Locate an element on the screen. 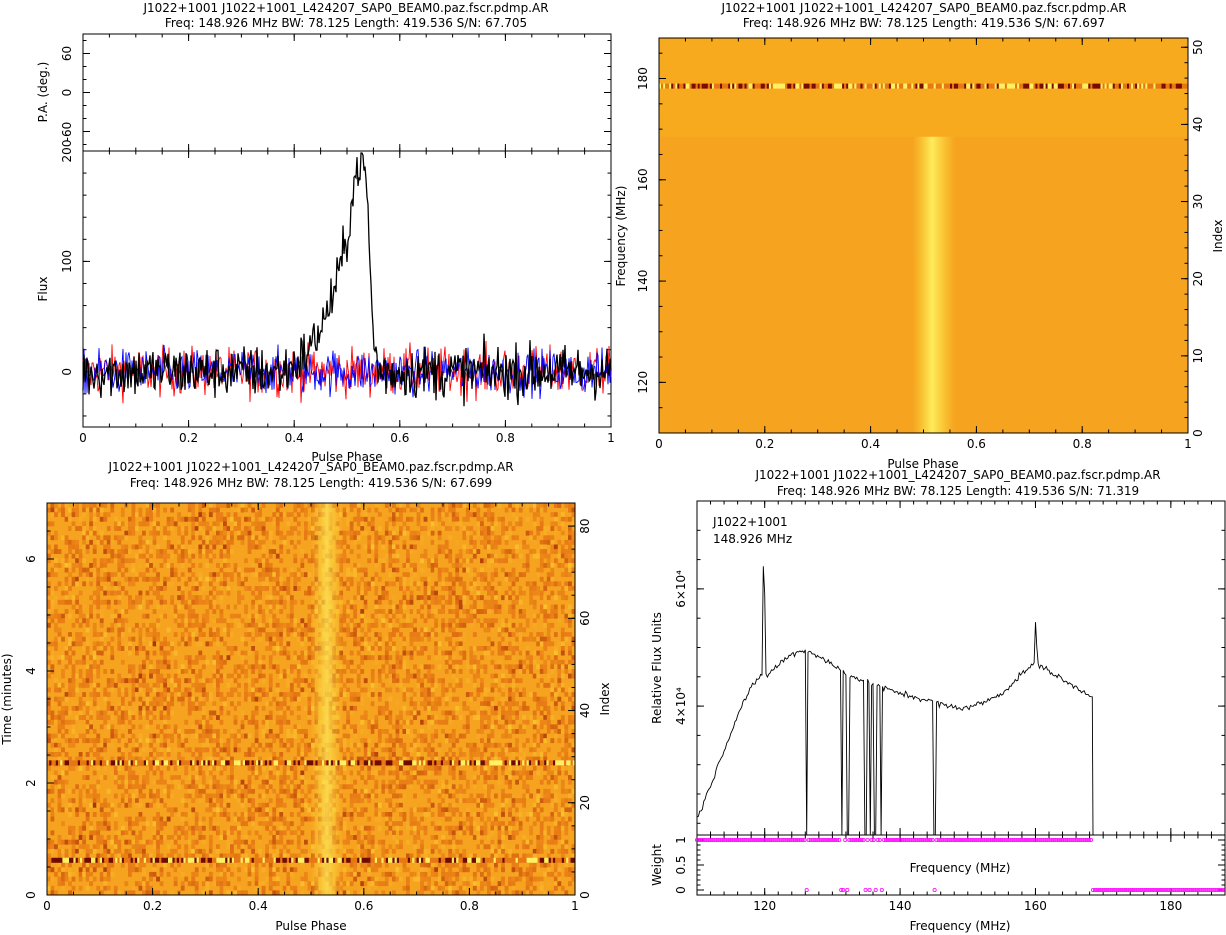  y-tick-label: 200 is located at coordinates (67, 151).